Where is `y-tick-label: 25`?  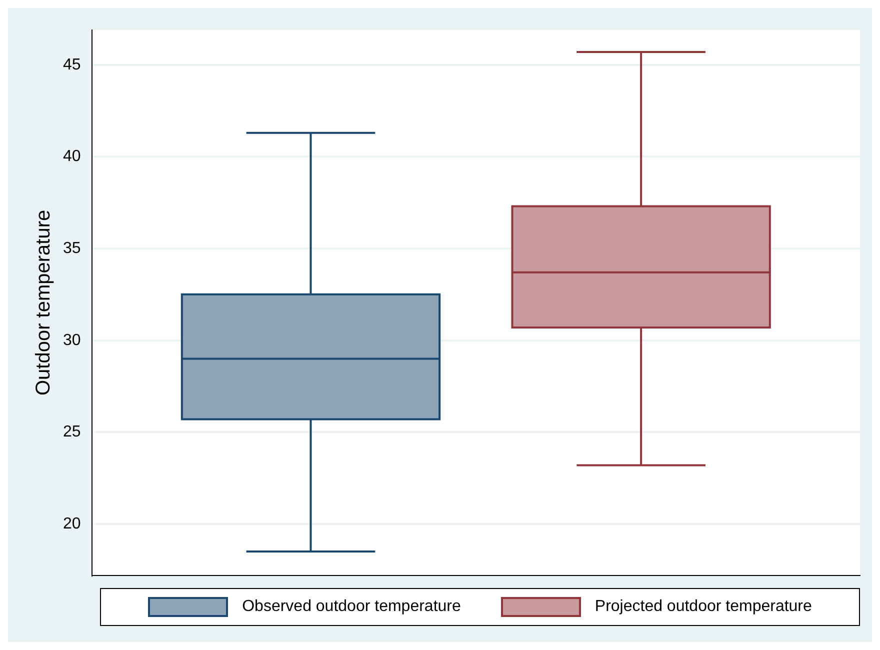
y-tick-label: 25 is located at coordinates (72, 432).